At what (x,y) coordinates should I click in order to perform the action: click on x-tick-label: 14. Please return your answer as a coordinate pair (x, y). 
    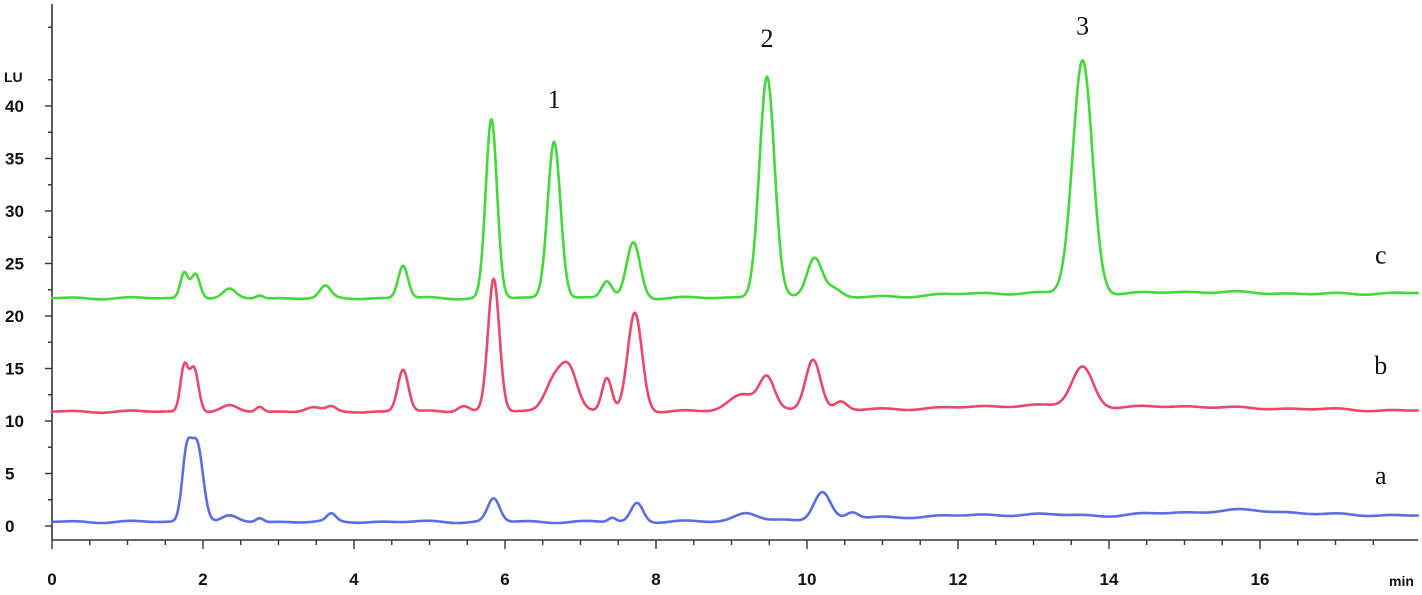
    Looking at the image, I should click on (1109, 579).